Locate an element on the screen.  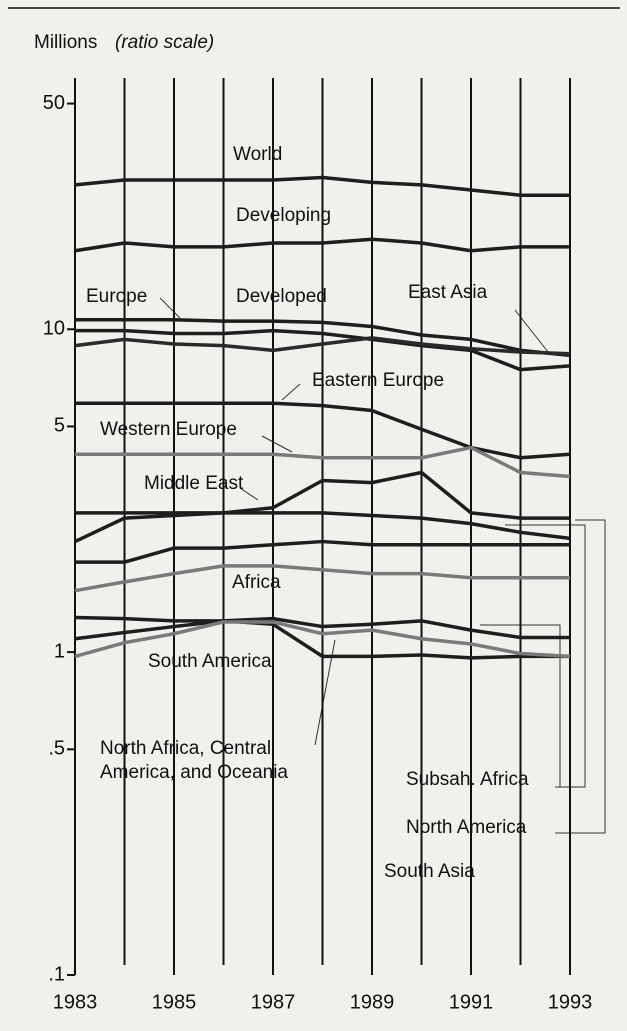
y-tick-label: 50 is located at coordinates (54, 103).